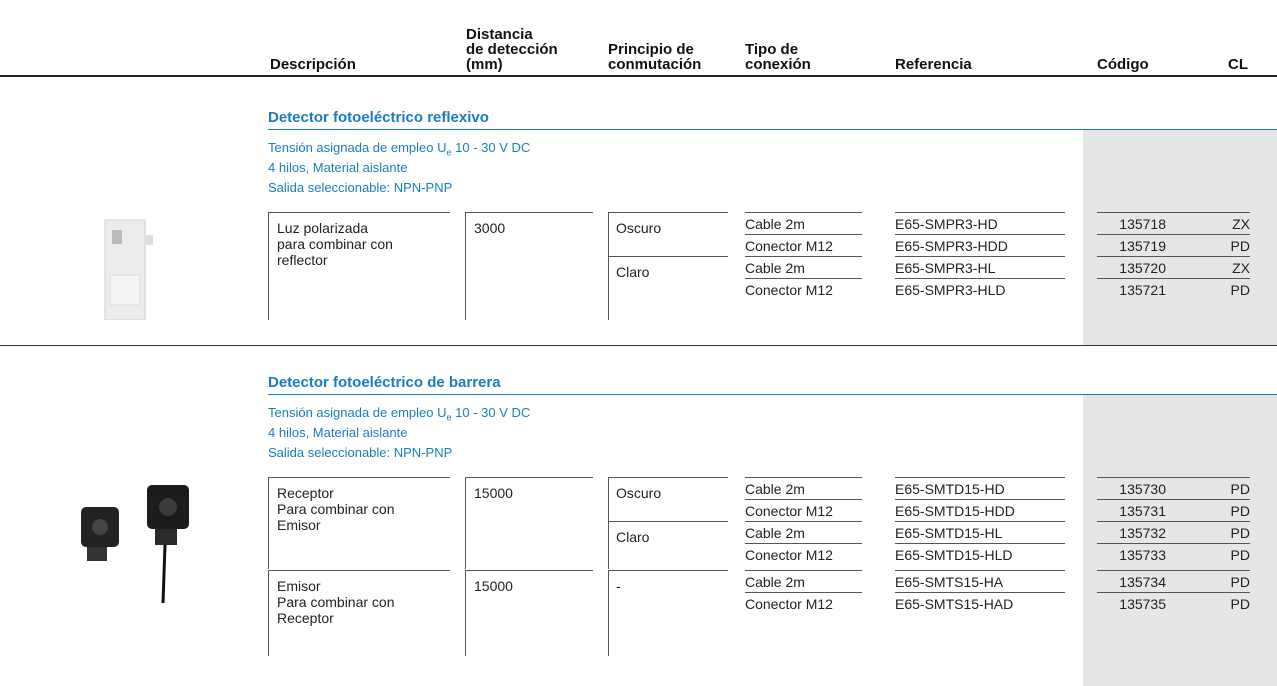  Describe the element at coordinates (384, 382) in the screenshot. I see `section-title: Detector fotoeléctrico de barrera` at that location.